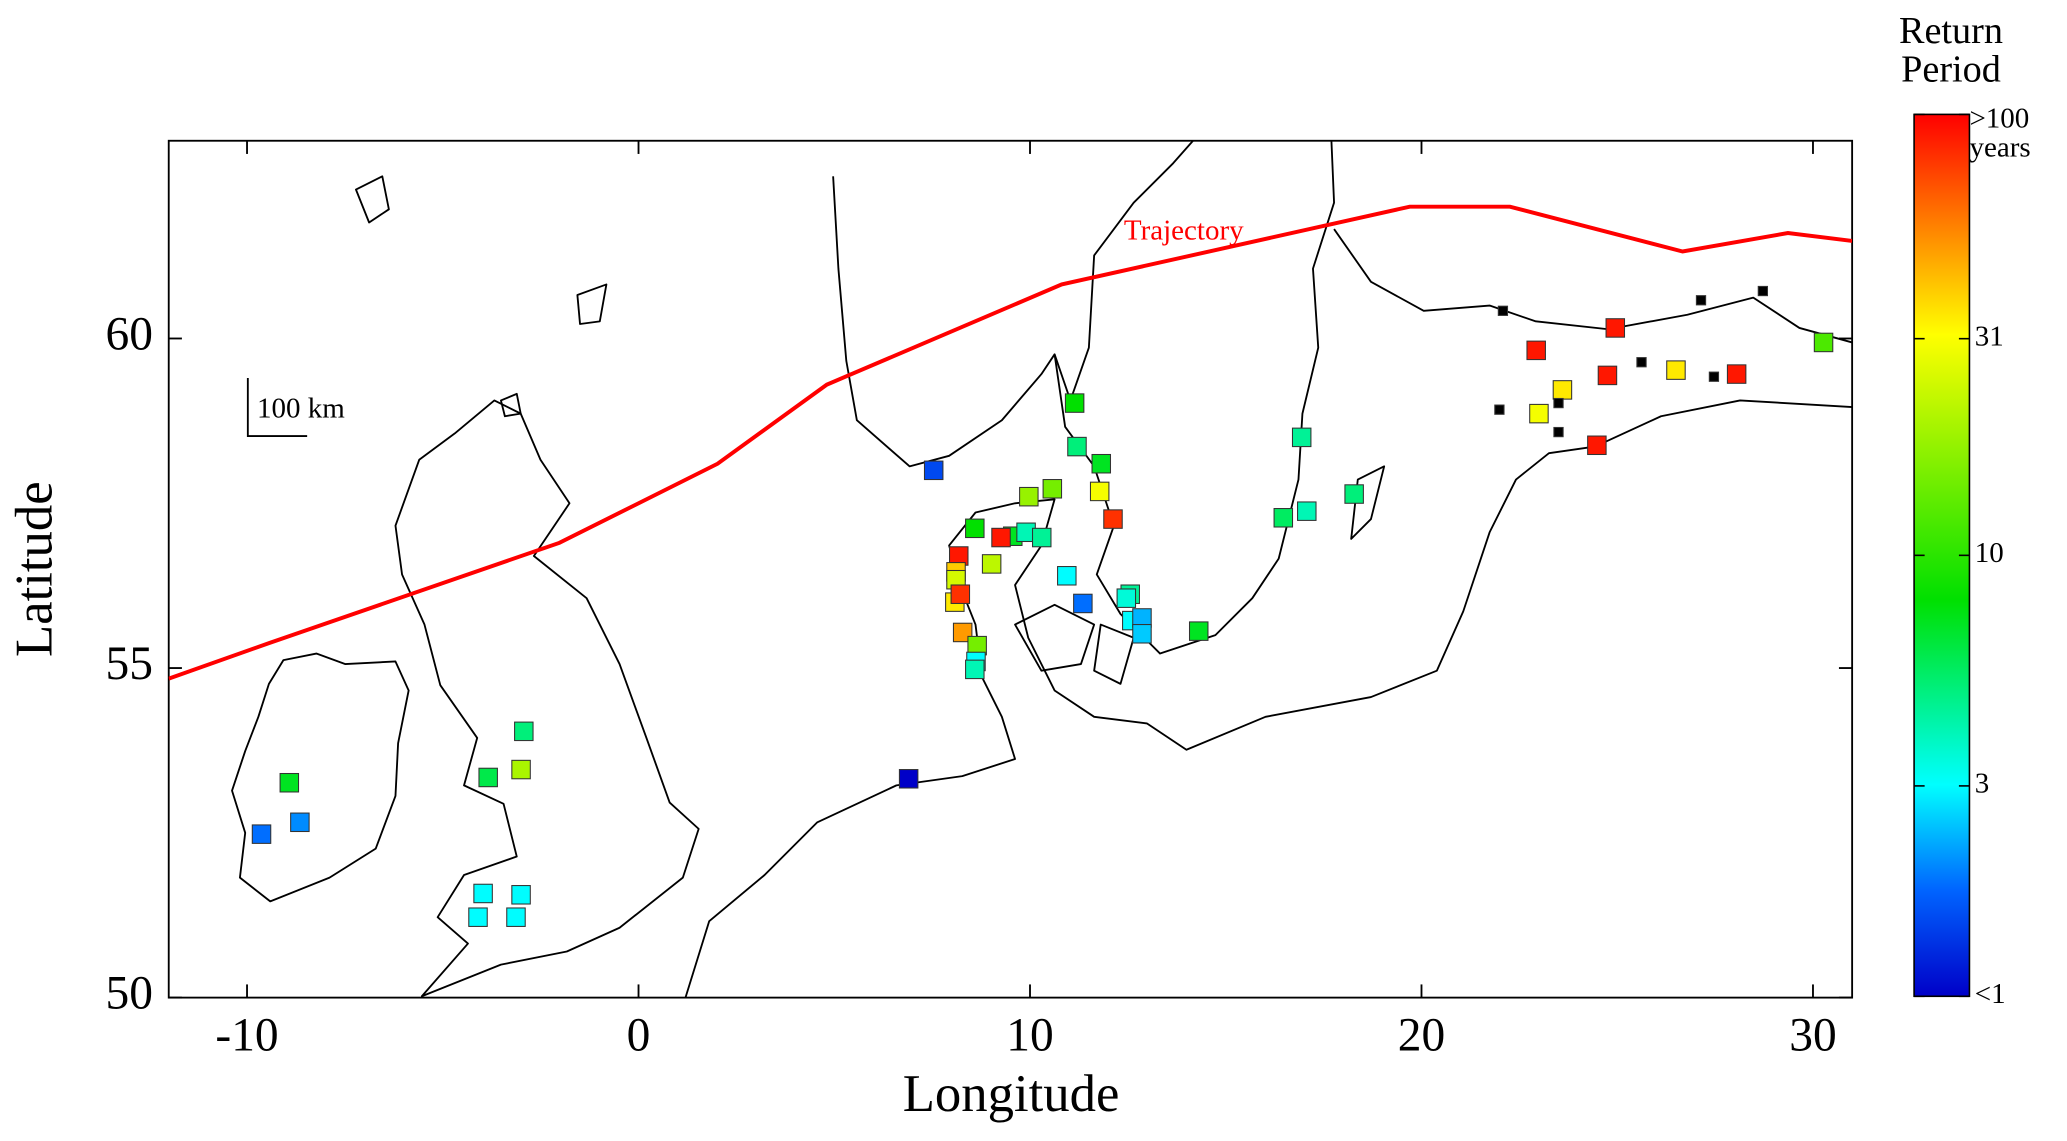 The image size is (2067, 1141). I want to click on x-tick-label: -10, so click(246, 1036).